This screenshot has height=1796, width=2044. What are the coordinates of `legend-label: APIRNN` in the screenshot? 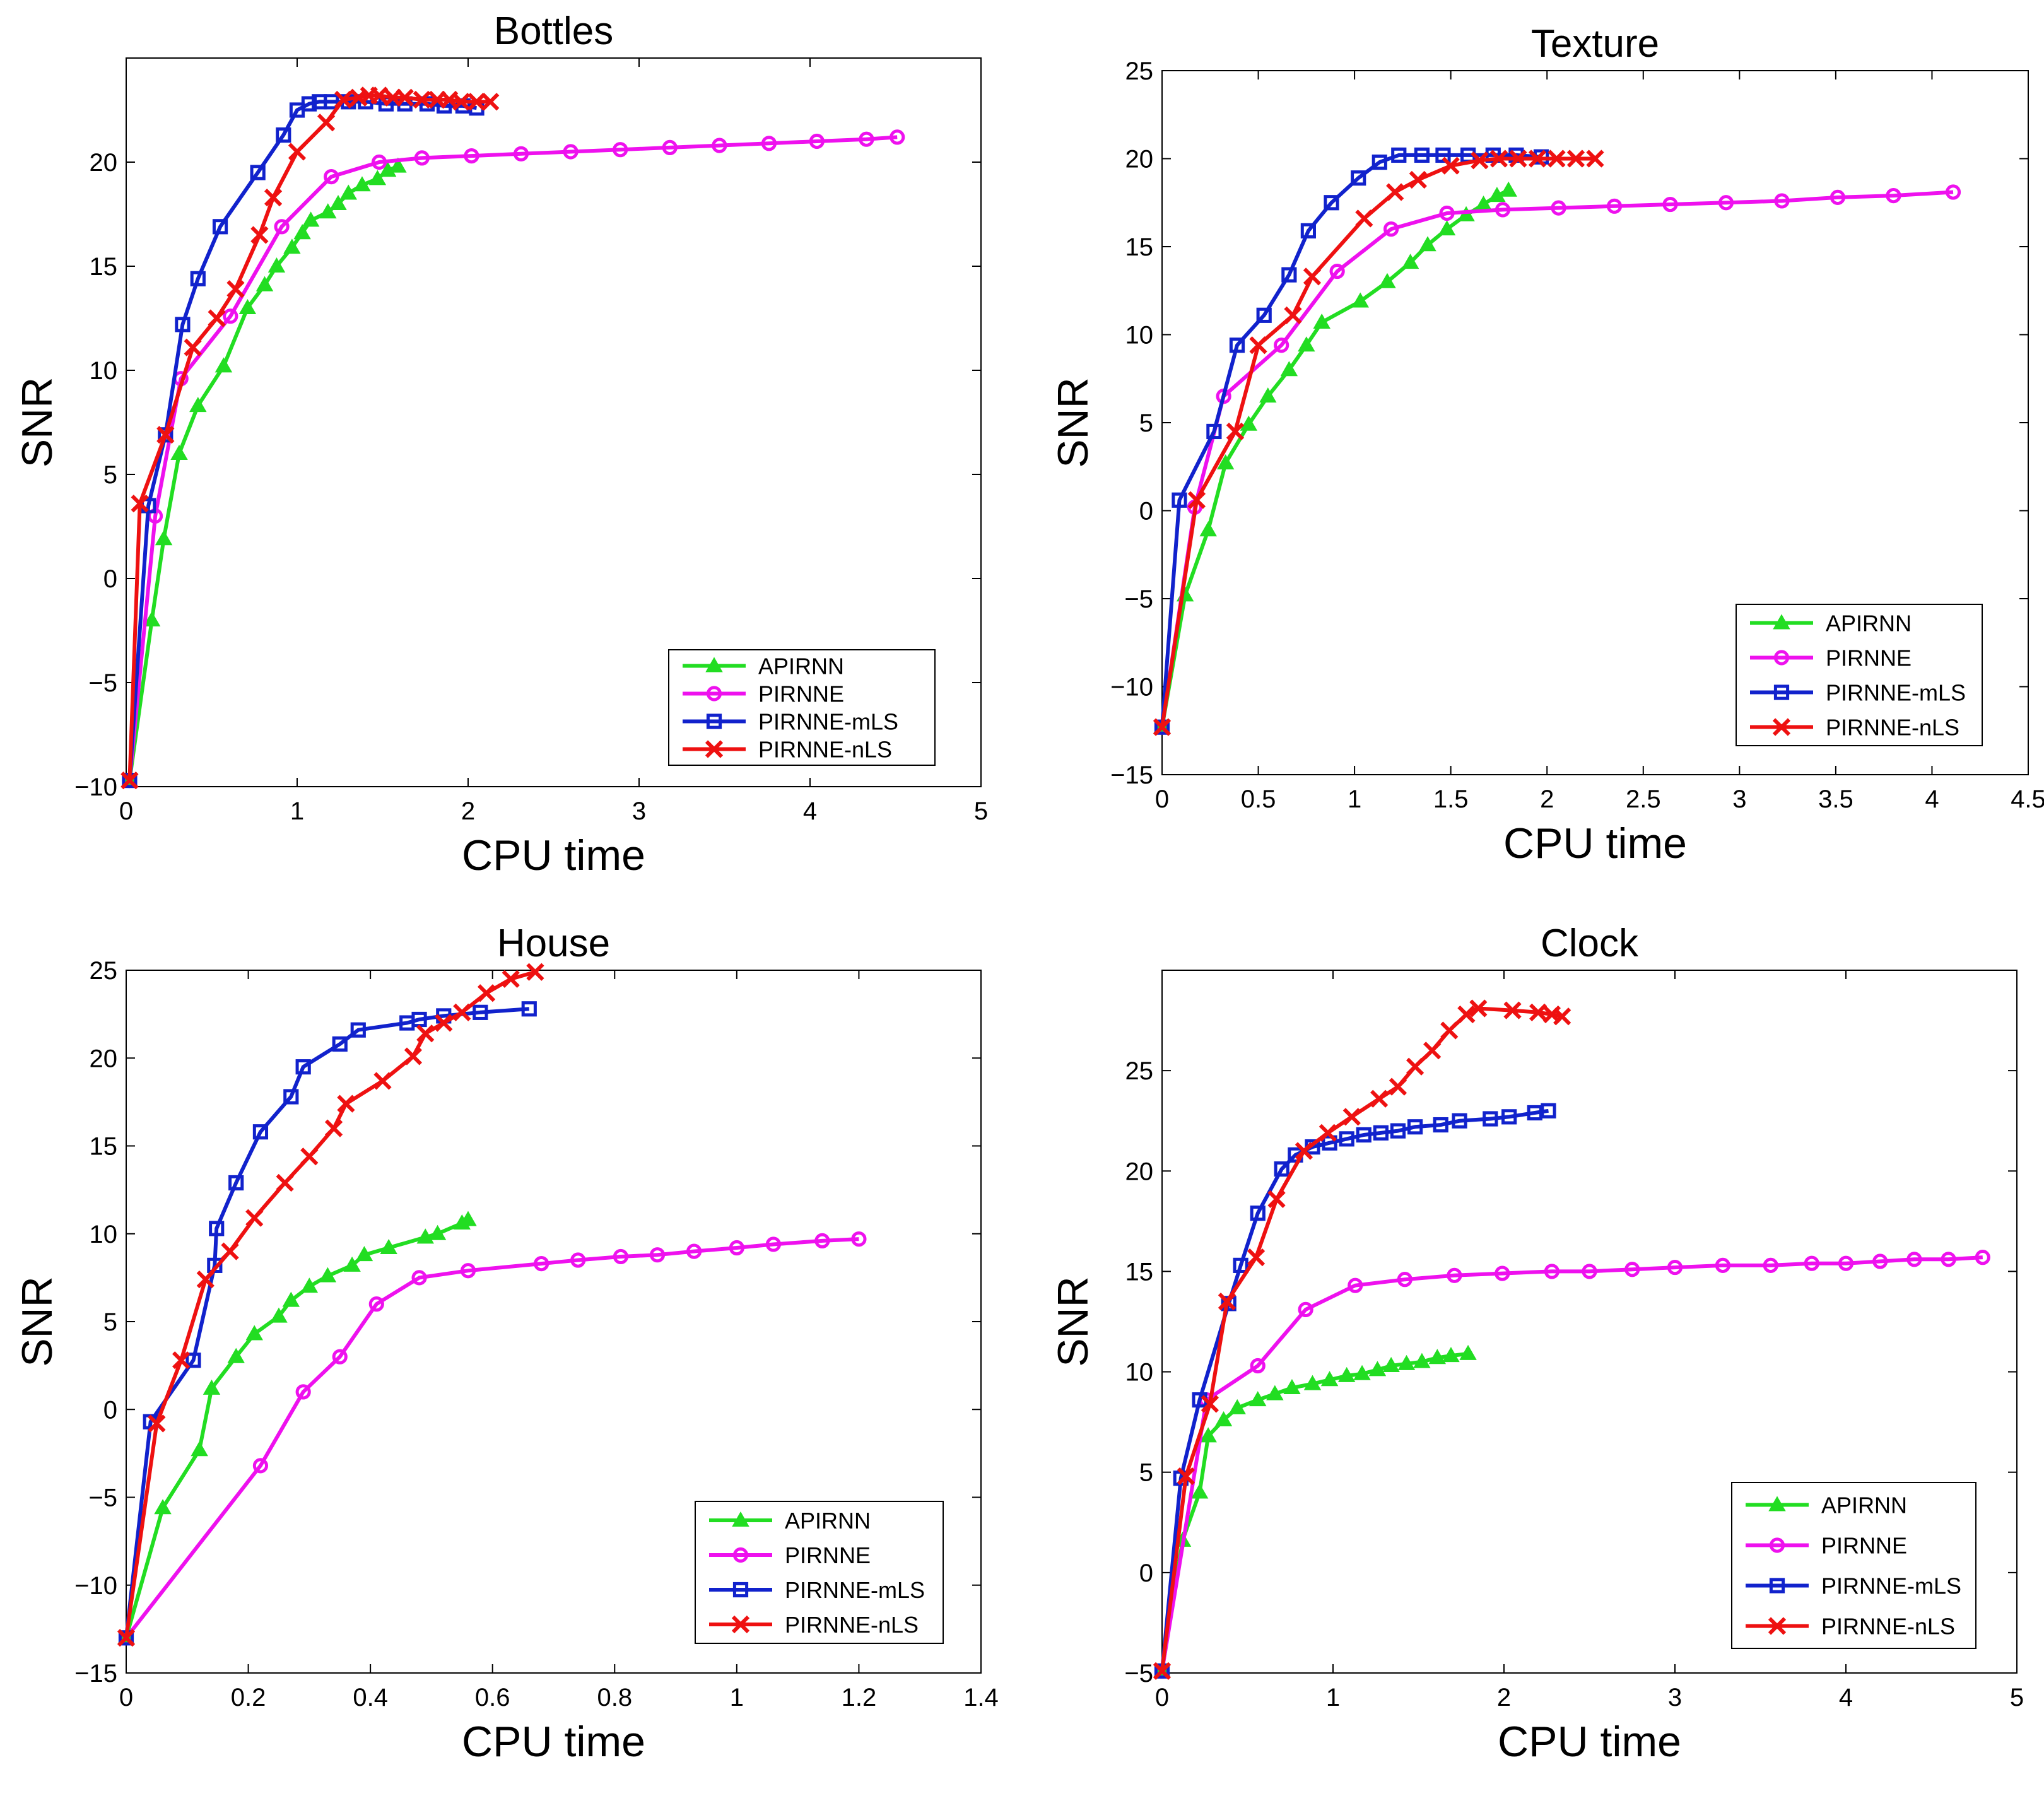 It's located at (1869, 624).